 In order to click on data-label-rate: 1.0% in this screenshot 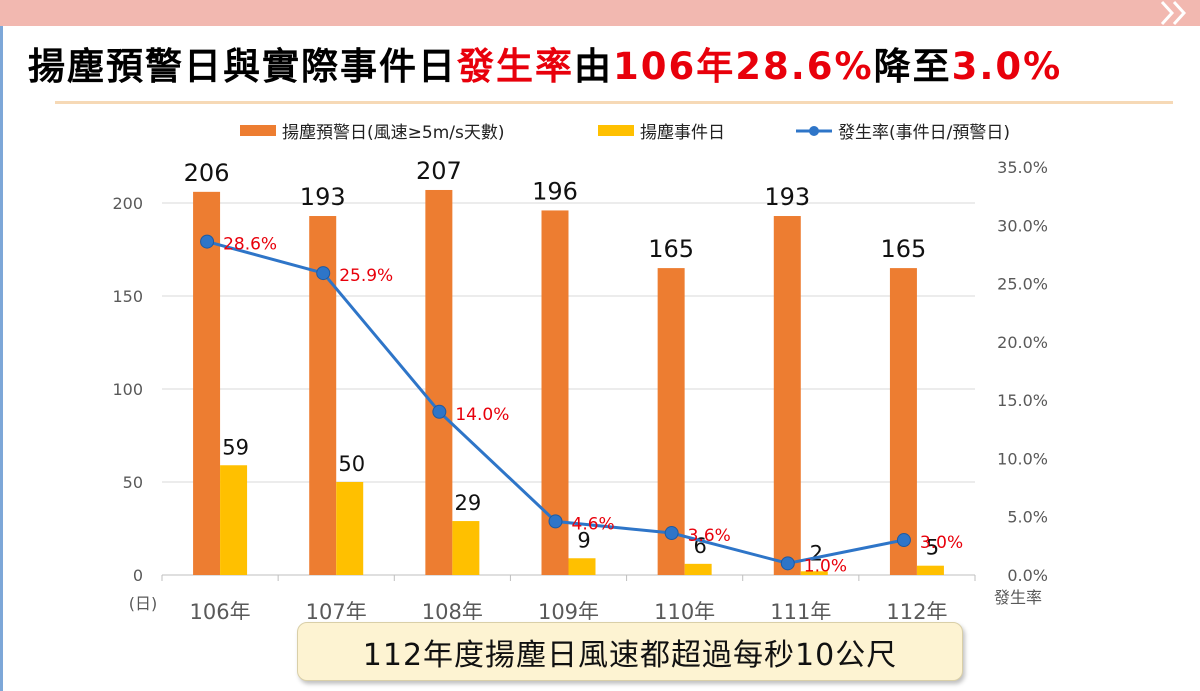, I will do `click(825, 566)`.